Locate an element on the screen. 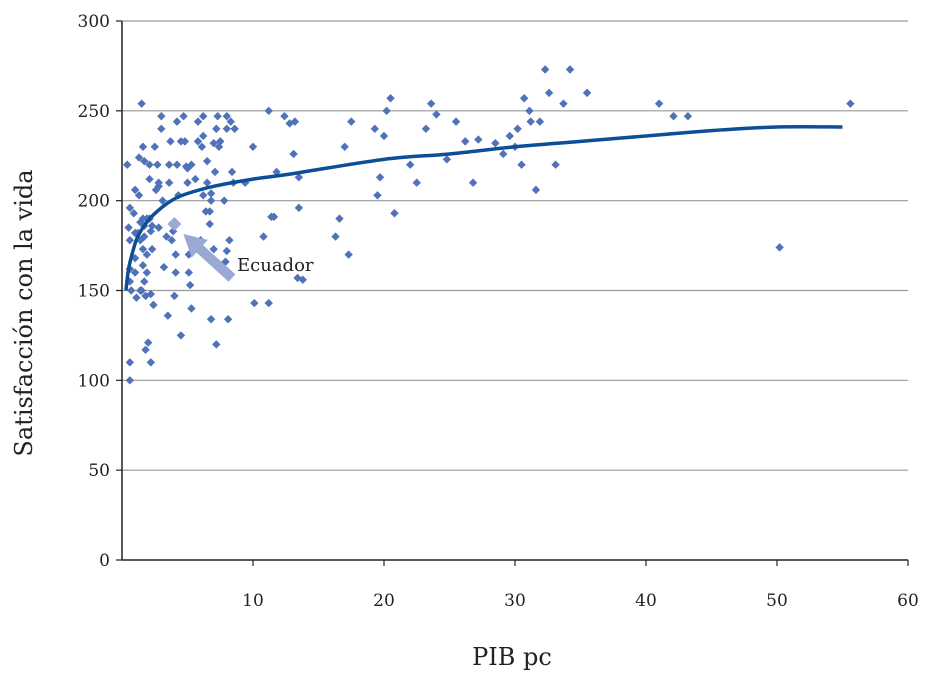 This screenshot has height=682, width=926. ecuador-annotation: Ecuador is located at coordinates (240, 249).